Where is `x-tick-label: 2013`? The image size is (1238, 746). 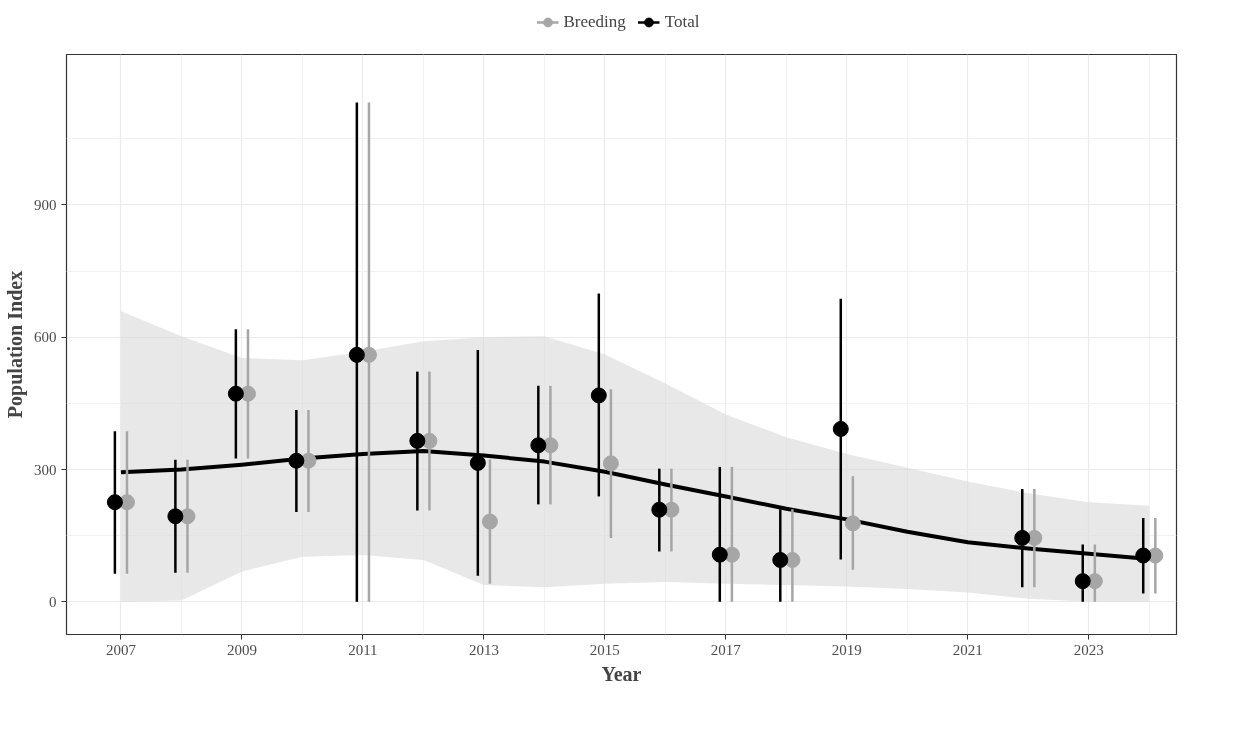
x-tick-label: 2013 is located at coordinates (483, 649).